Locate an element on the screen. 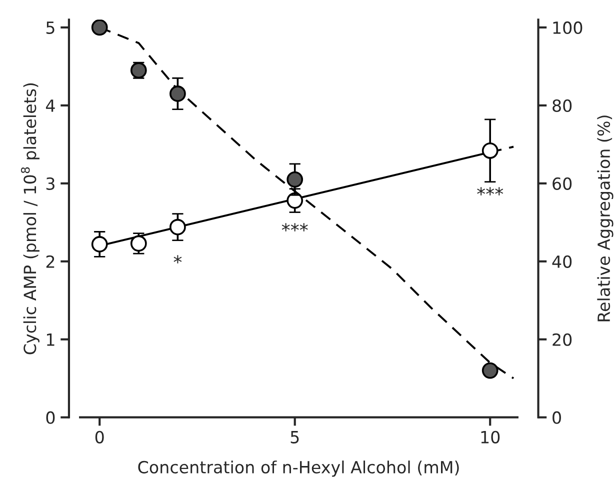  y2-tick-label: 60 is located at coordinates (562, 183).